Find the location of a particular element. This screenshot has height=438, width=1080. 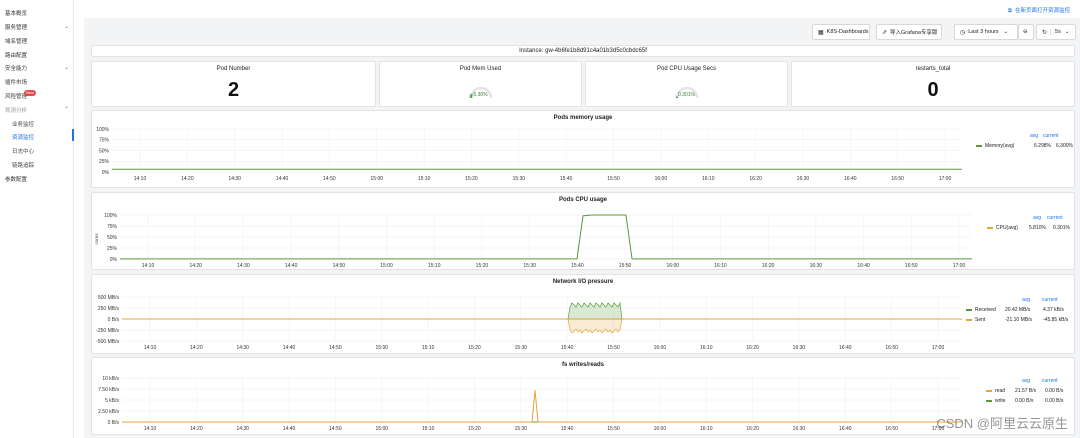

y-tick-label: 0 B/s is located at coordinates (114, 320).